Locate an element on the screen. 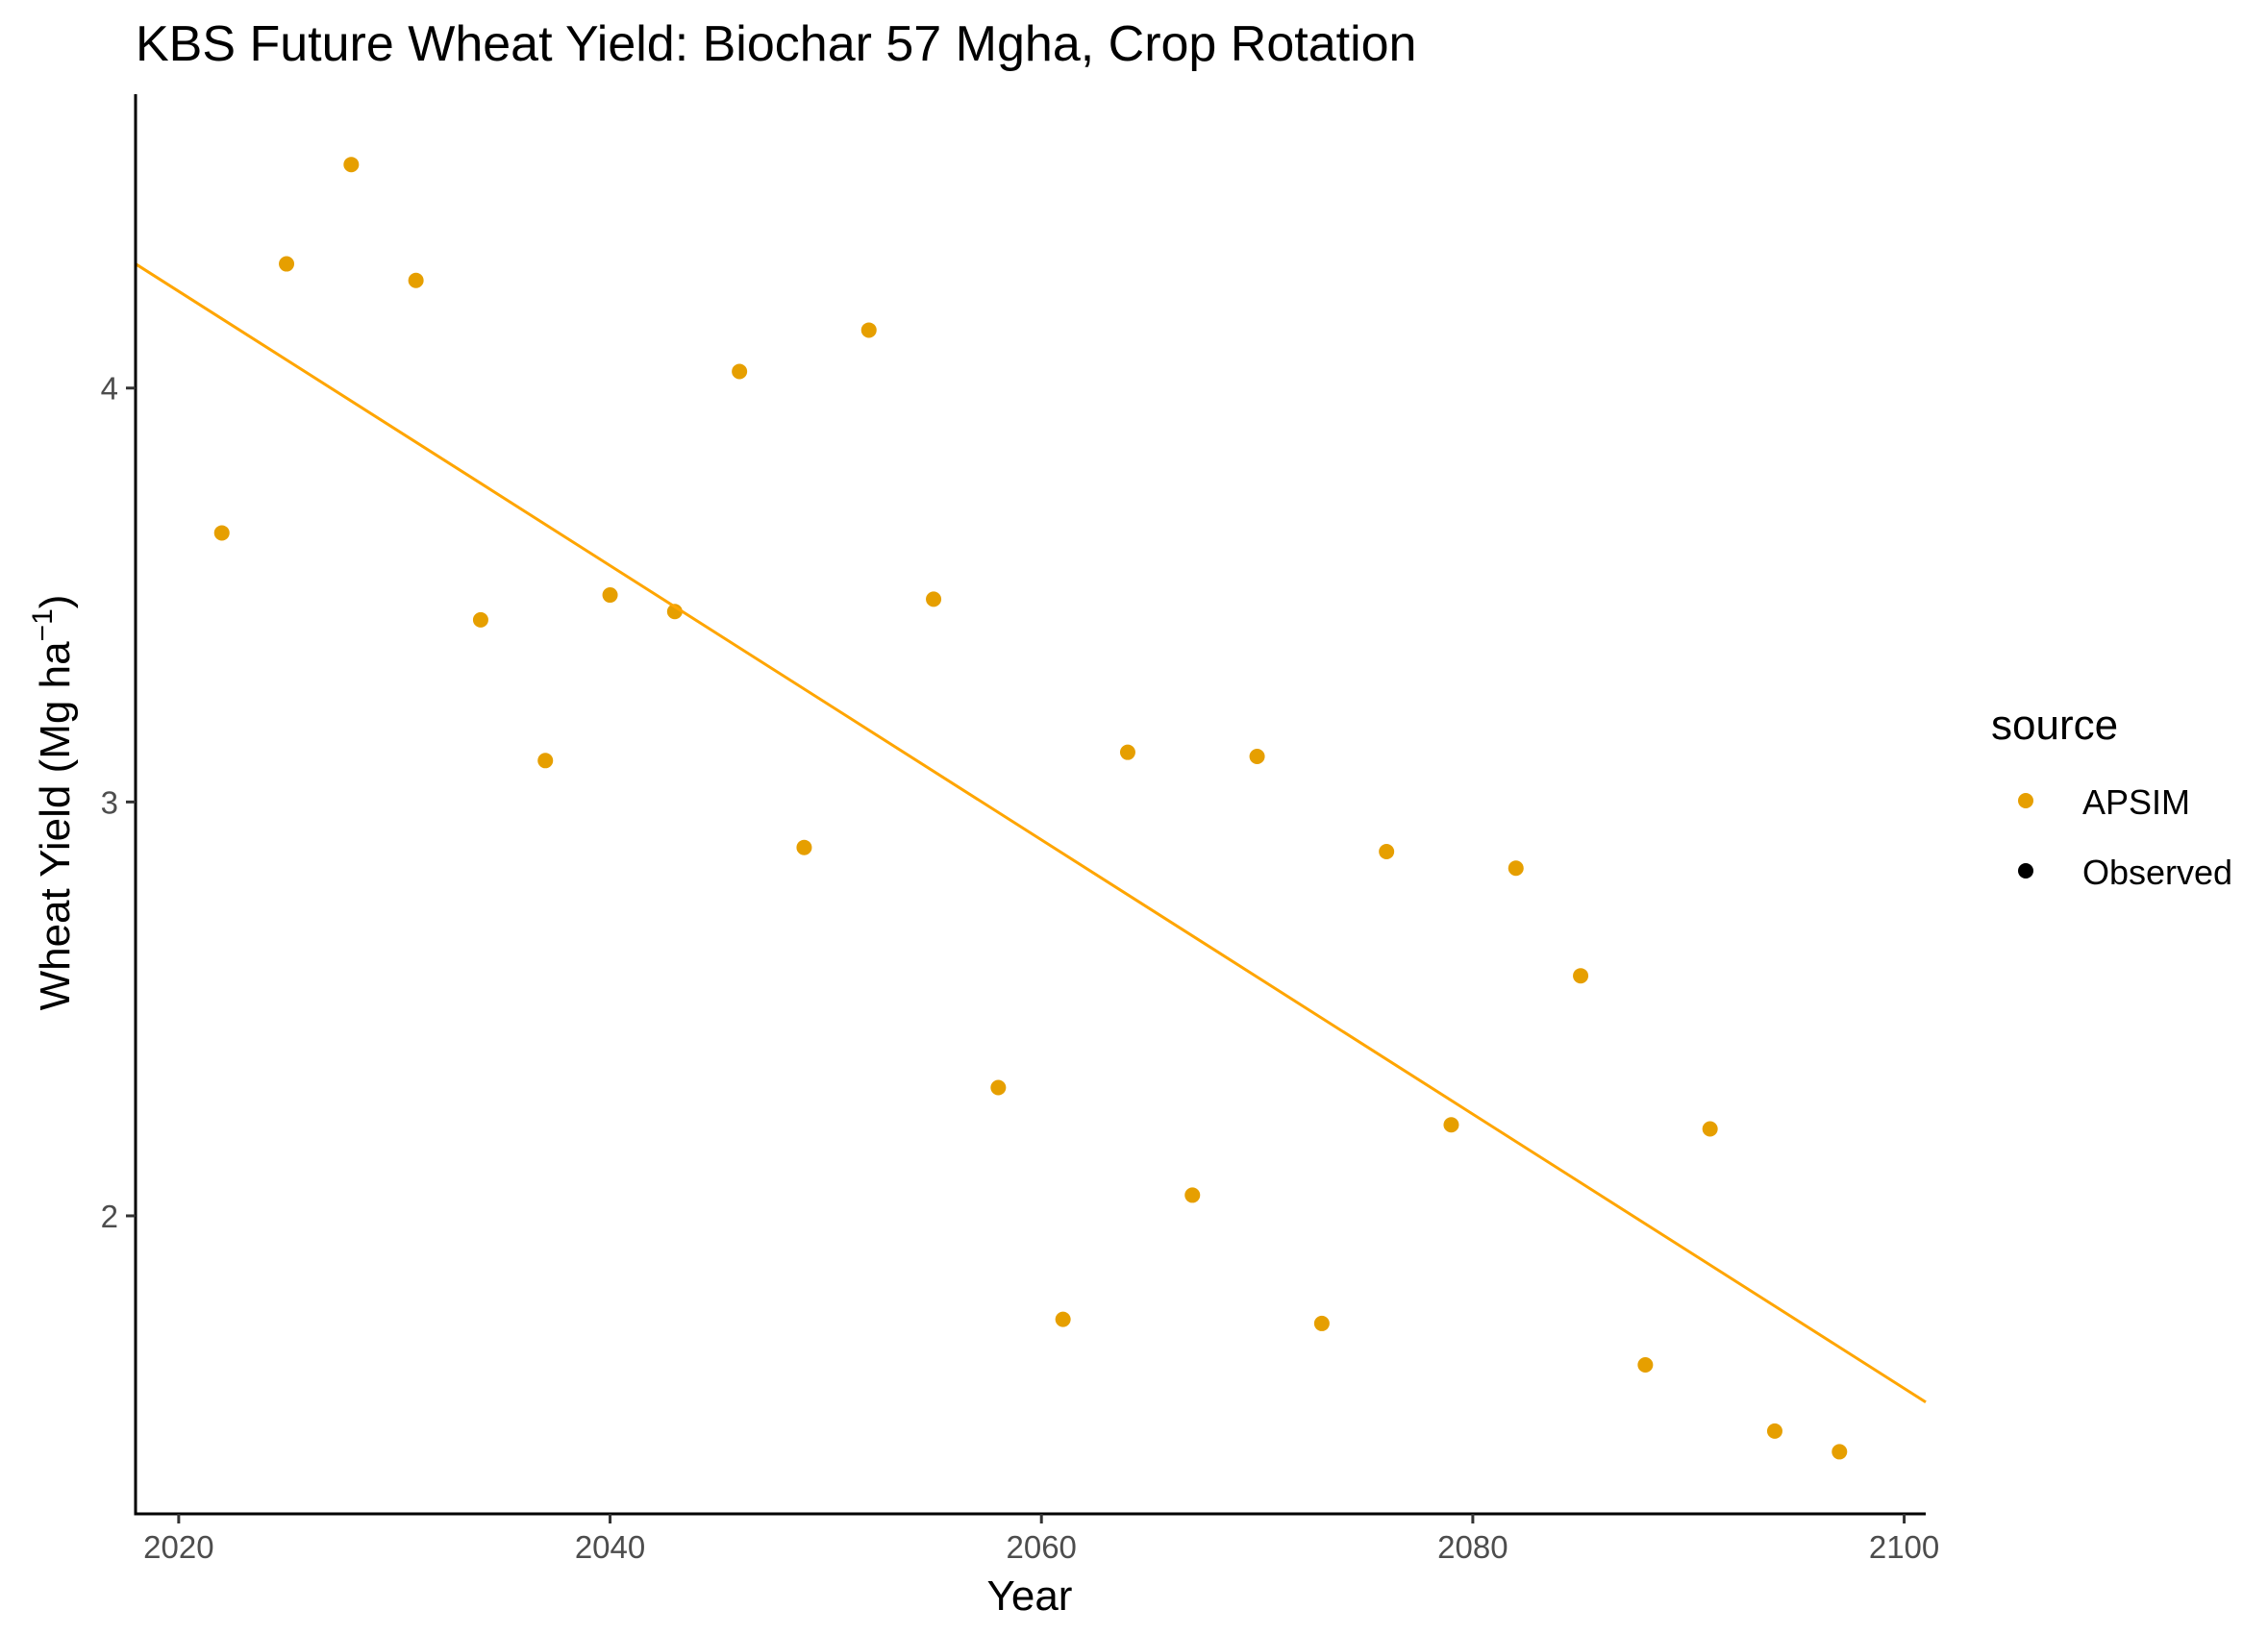 This screenshot has width=2268, height=1634. x-tick-label: 2020 is located at coordinates (178, 1547).